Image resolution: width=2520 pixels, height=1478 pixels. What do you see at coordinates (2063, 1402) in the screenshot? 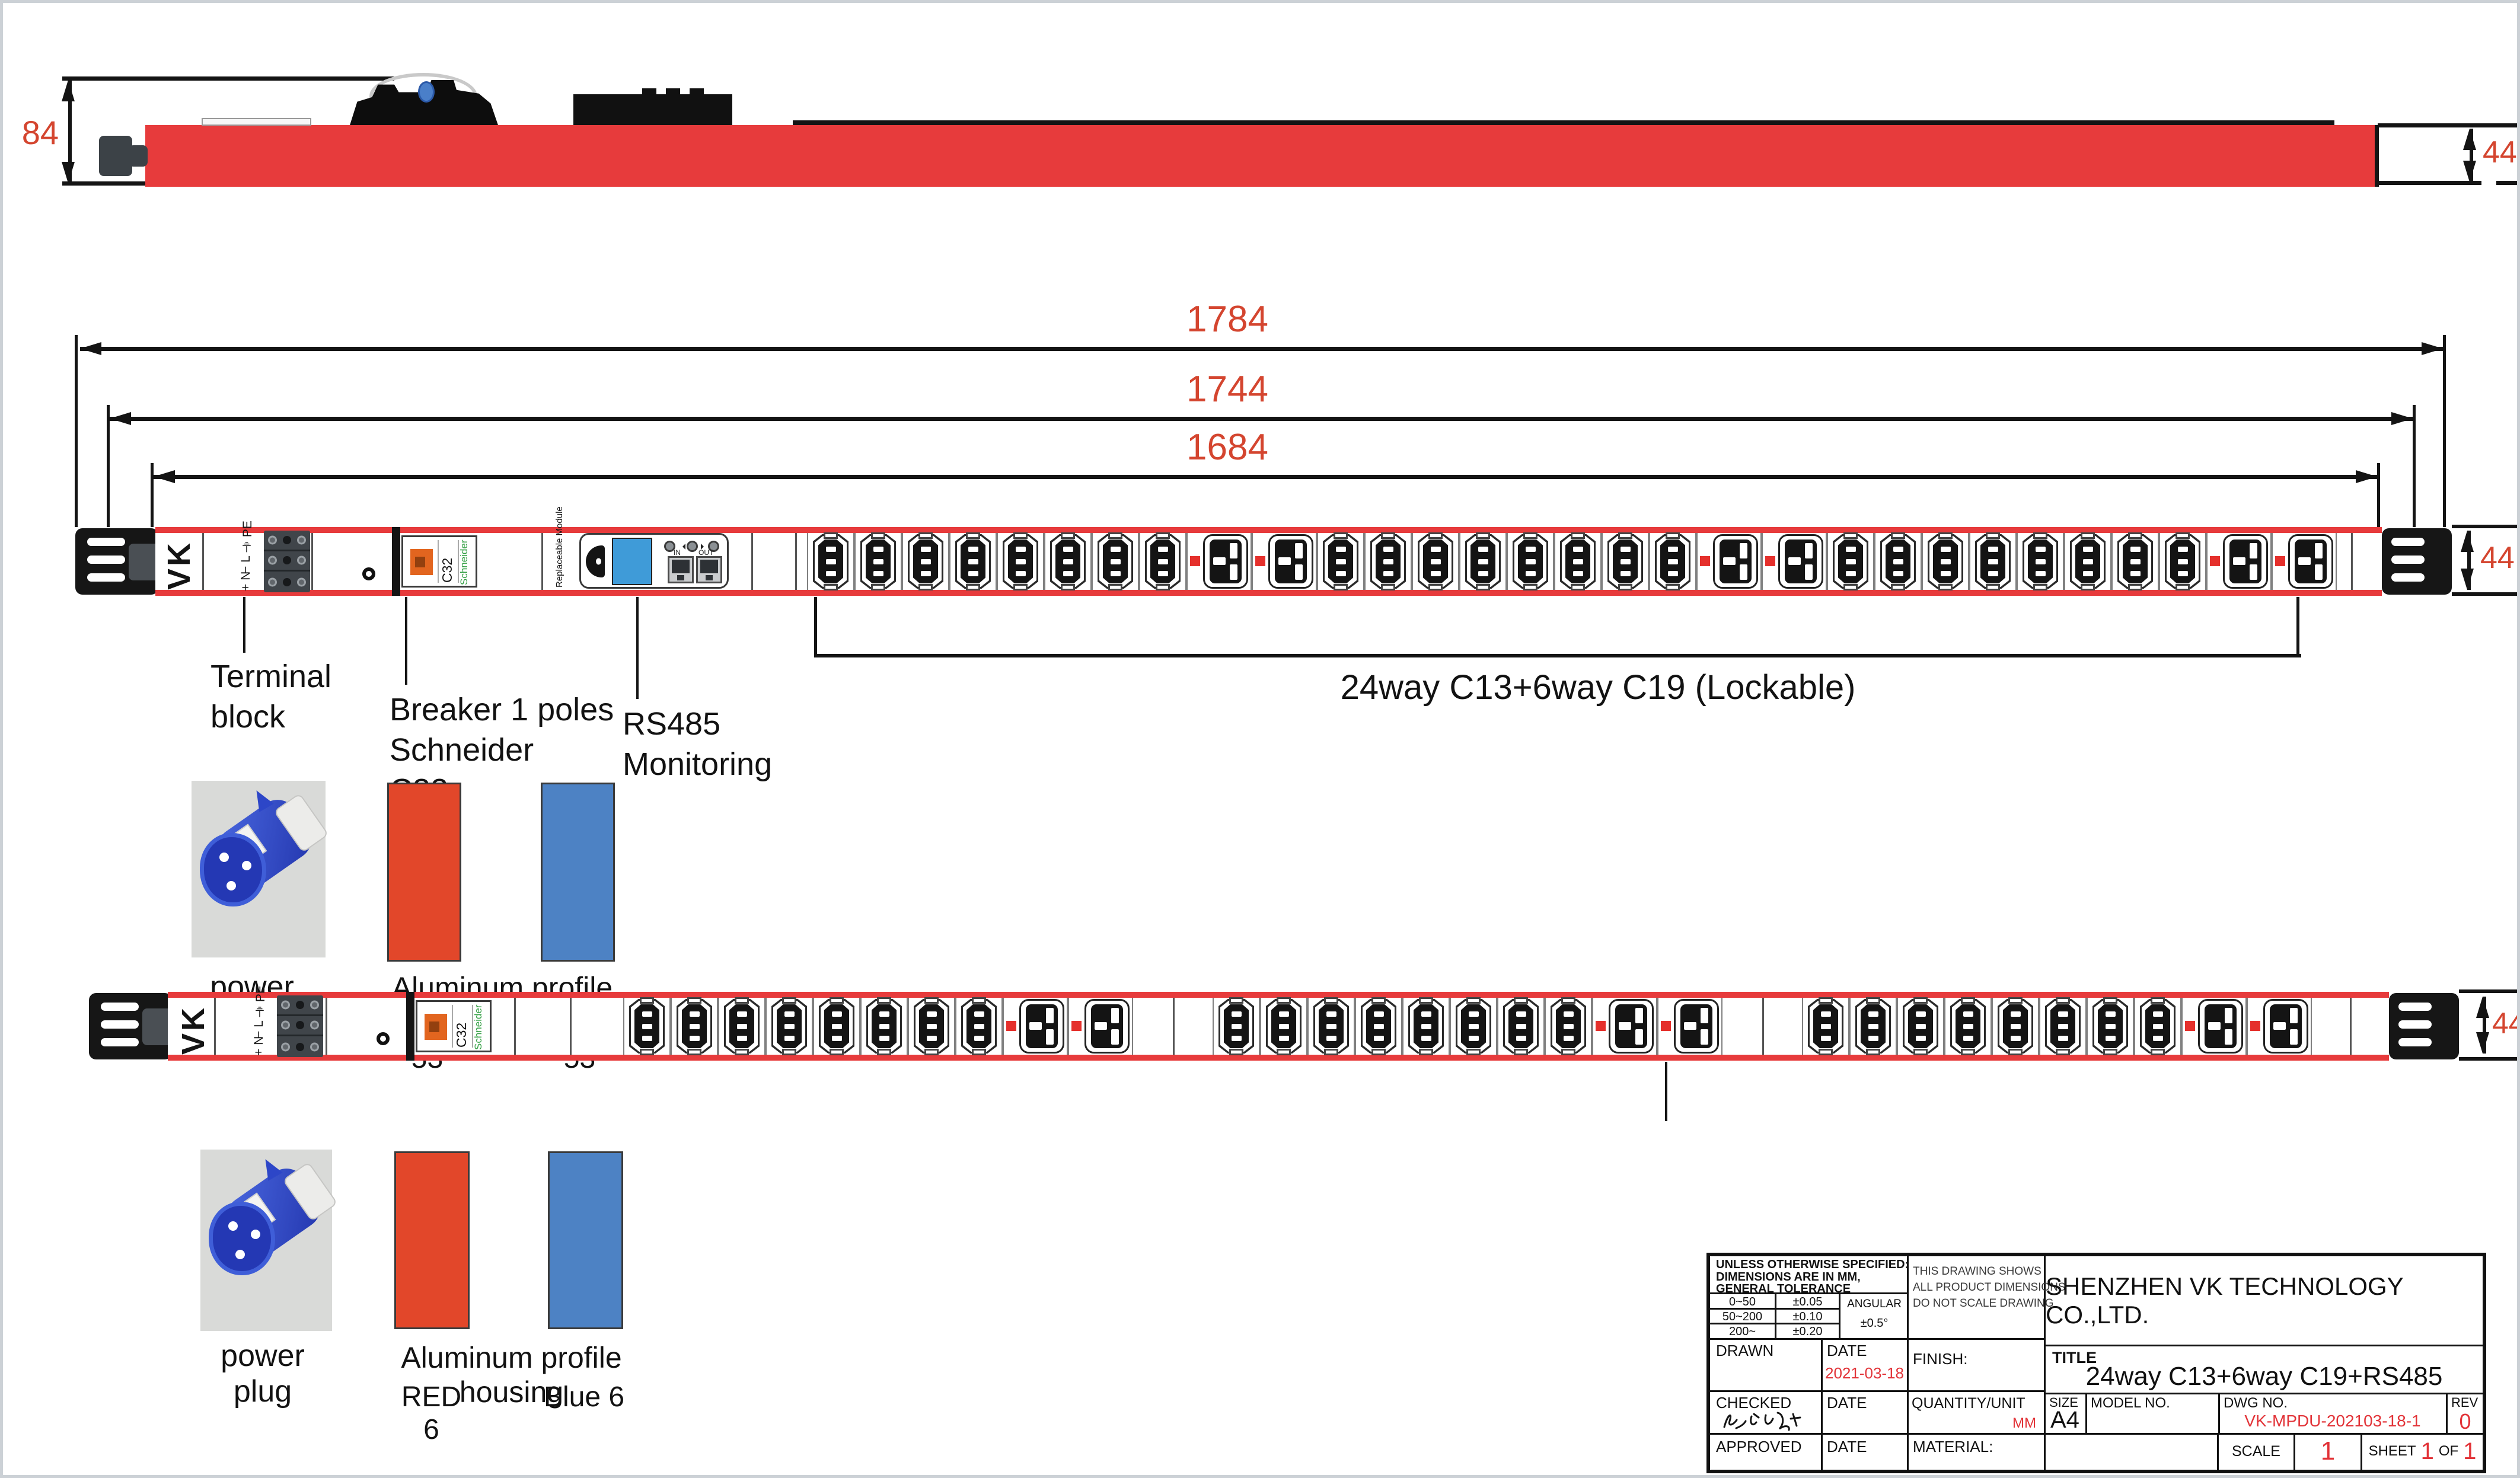
I see `size-label: SIZE` at bounding box center [2063, 1402].